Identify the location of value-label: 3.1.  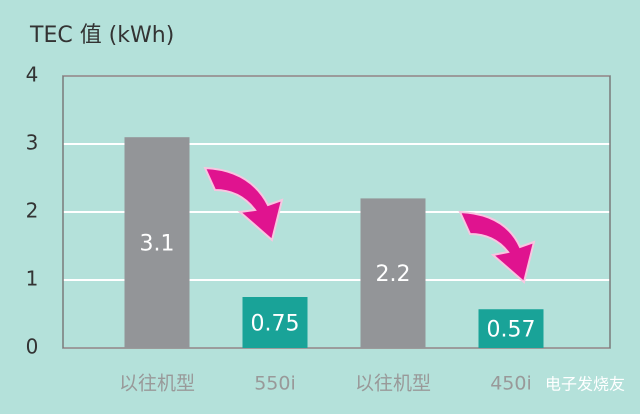
(157, 244).